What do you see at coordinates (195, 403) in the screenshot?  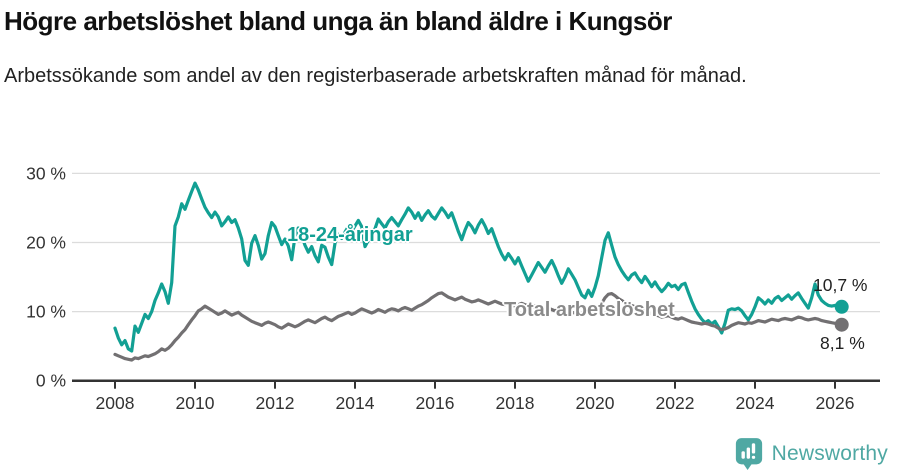 I see `x-axis-tick-label: 2010` at bounding box center [195, 403].